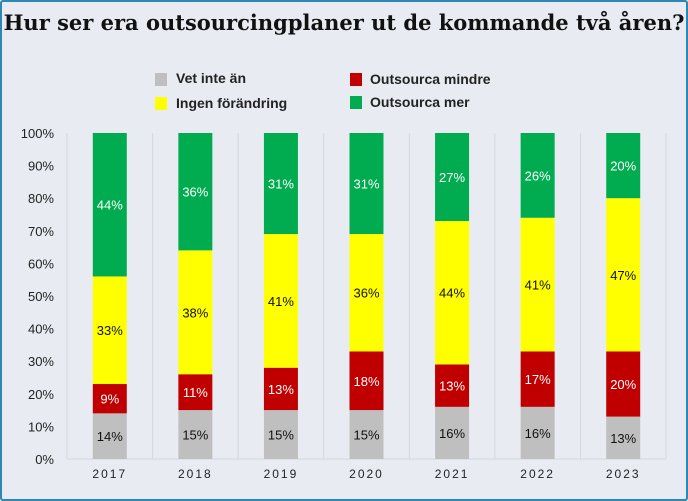  I want to click on legend-label-outsourca-mindre: Outsourca mindre, so click(430, 79).